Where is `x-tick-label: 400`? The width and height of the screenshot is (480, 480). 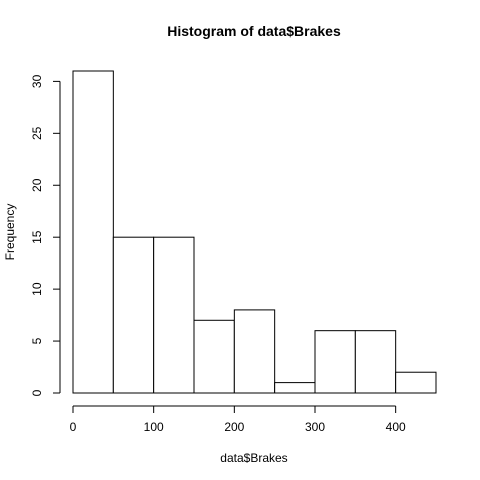
x-tick-label: 400 is located at coordinates (396, 427).